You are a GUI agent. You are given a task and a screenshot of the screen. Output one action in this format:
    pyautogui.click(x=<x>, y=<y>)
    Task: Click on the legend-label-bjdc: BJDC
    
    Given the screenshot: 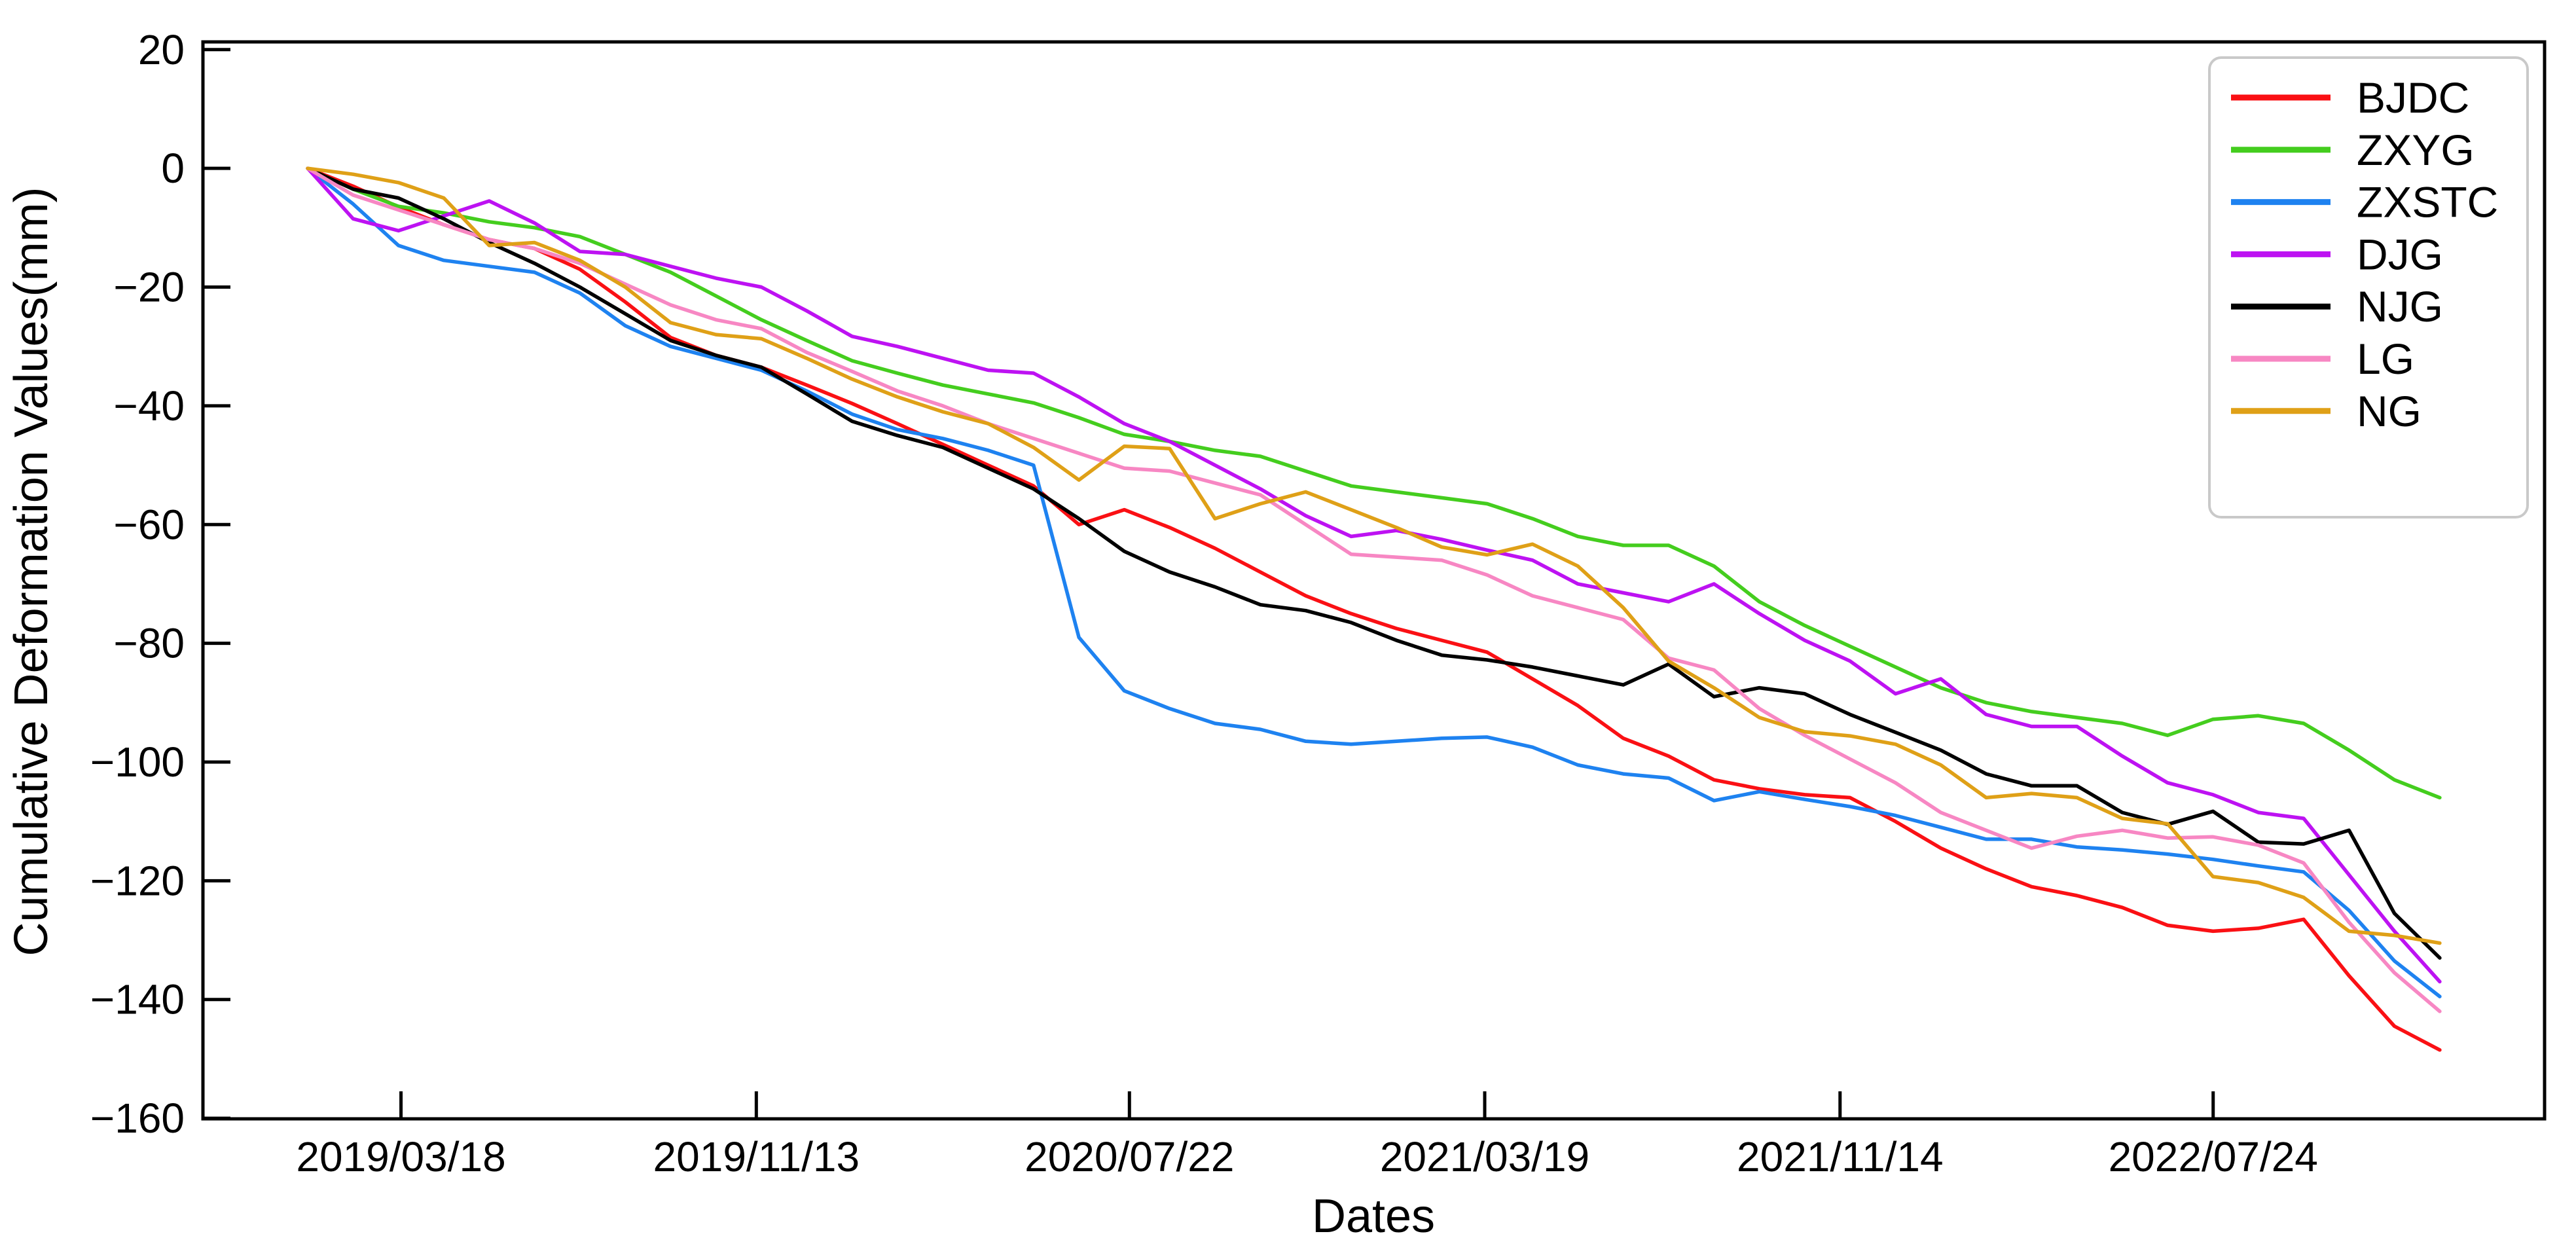 What is the action you would take?
    pyautogui.click(x=2413, y=98)
    